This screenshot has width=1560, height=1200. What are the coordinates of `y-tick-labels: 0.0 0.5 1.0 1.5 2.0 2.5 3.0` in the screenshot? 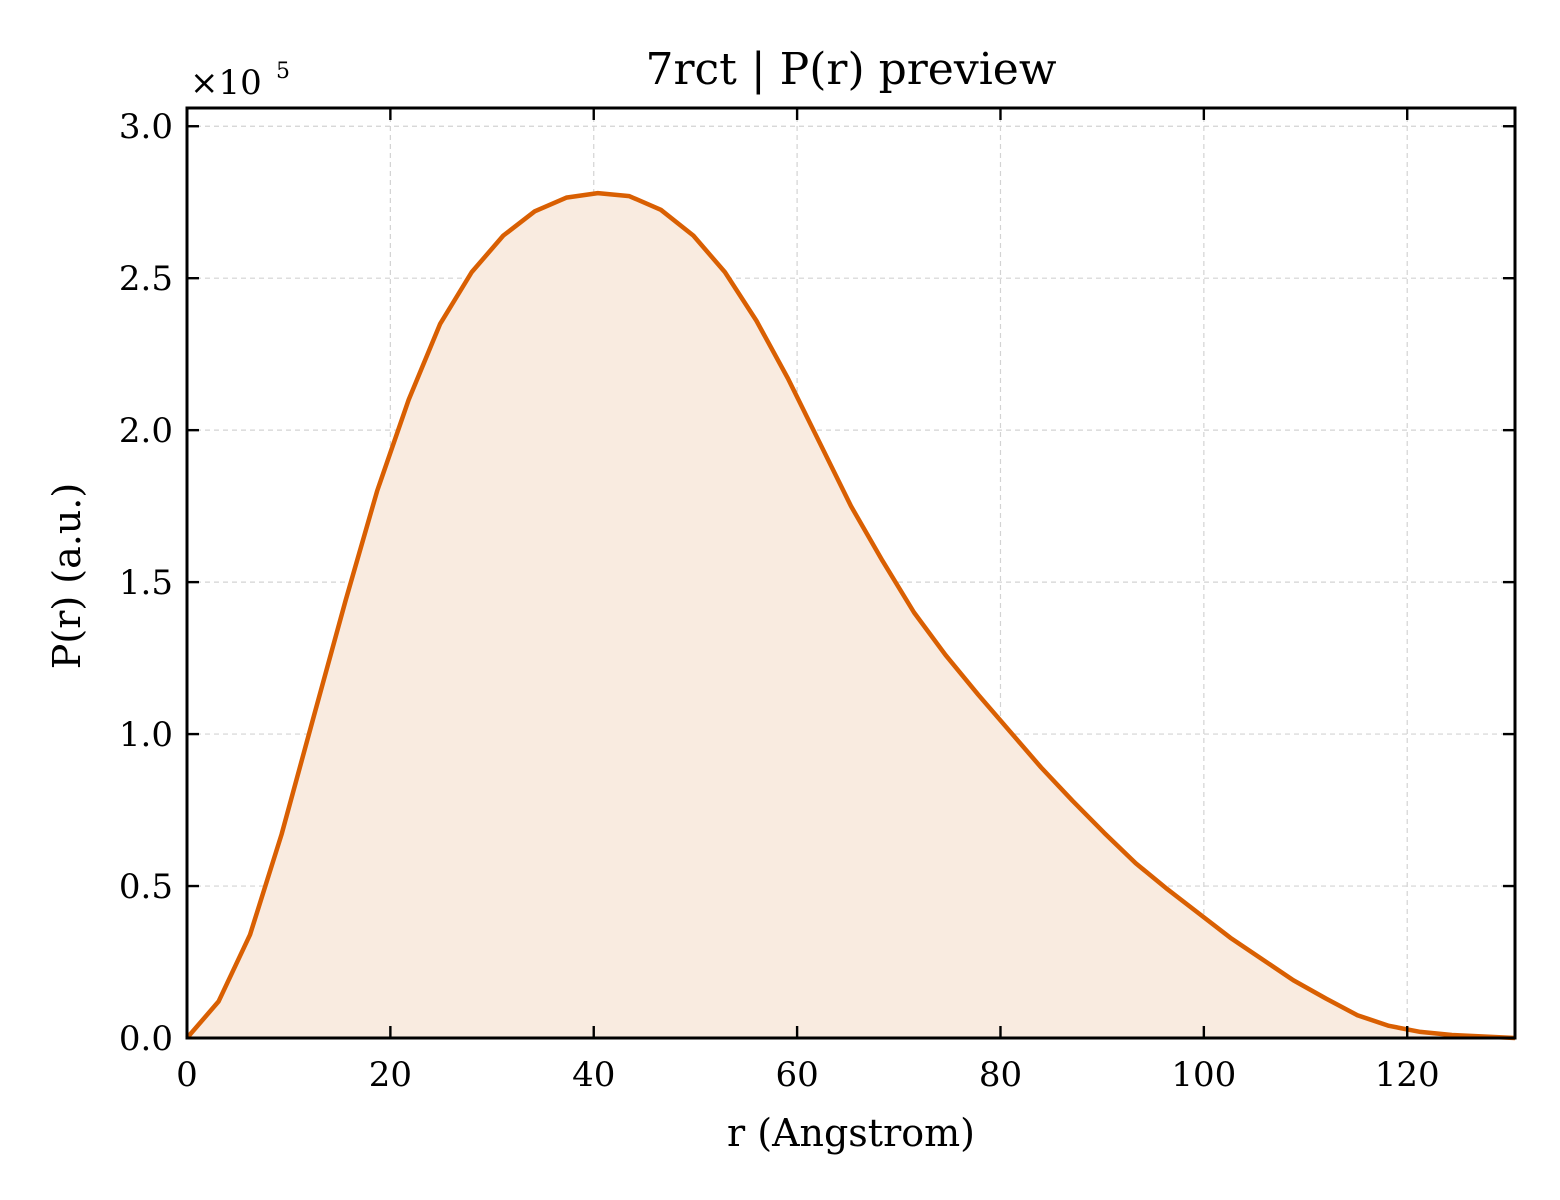 It's located at (146, 583).